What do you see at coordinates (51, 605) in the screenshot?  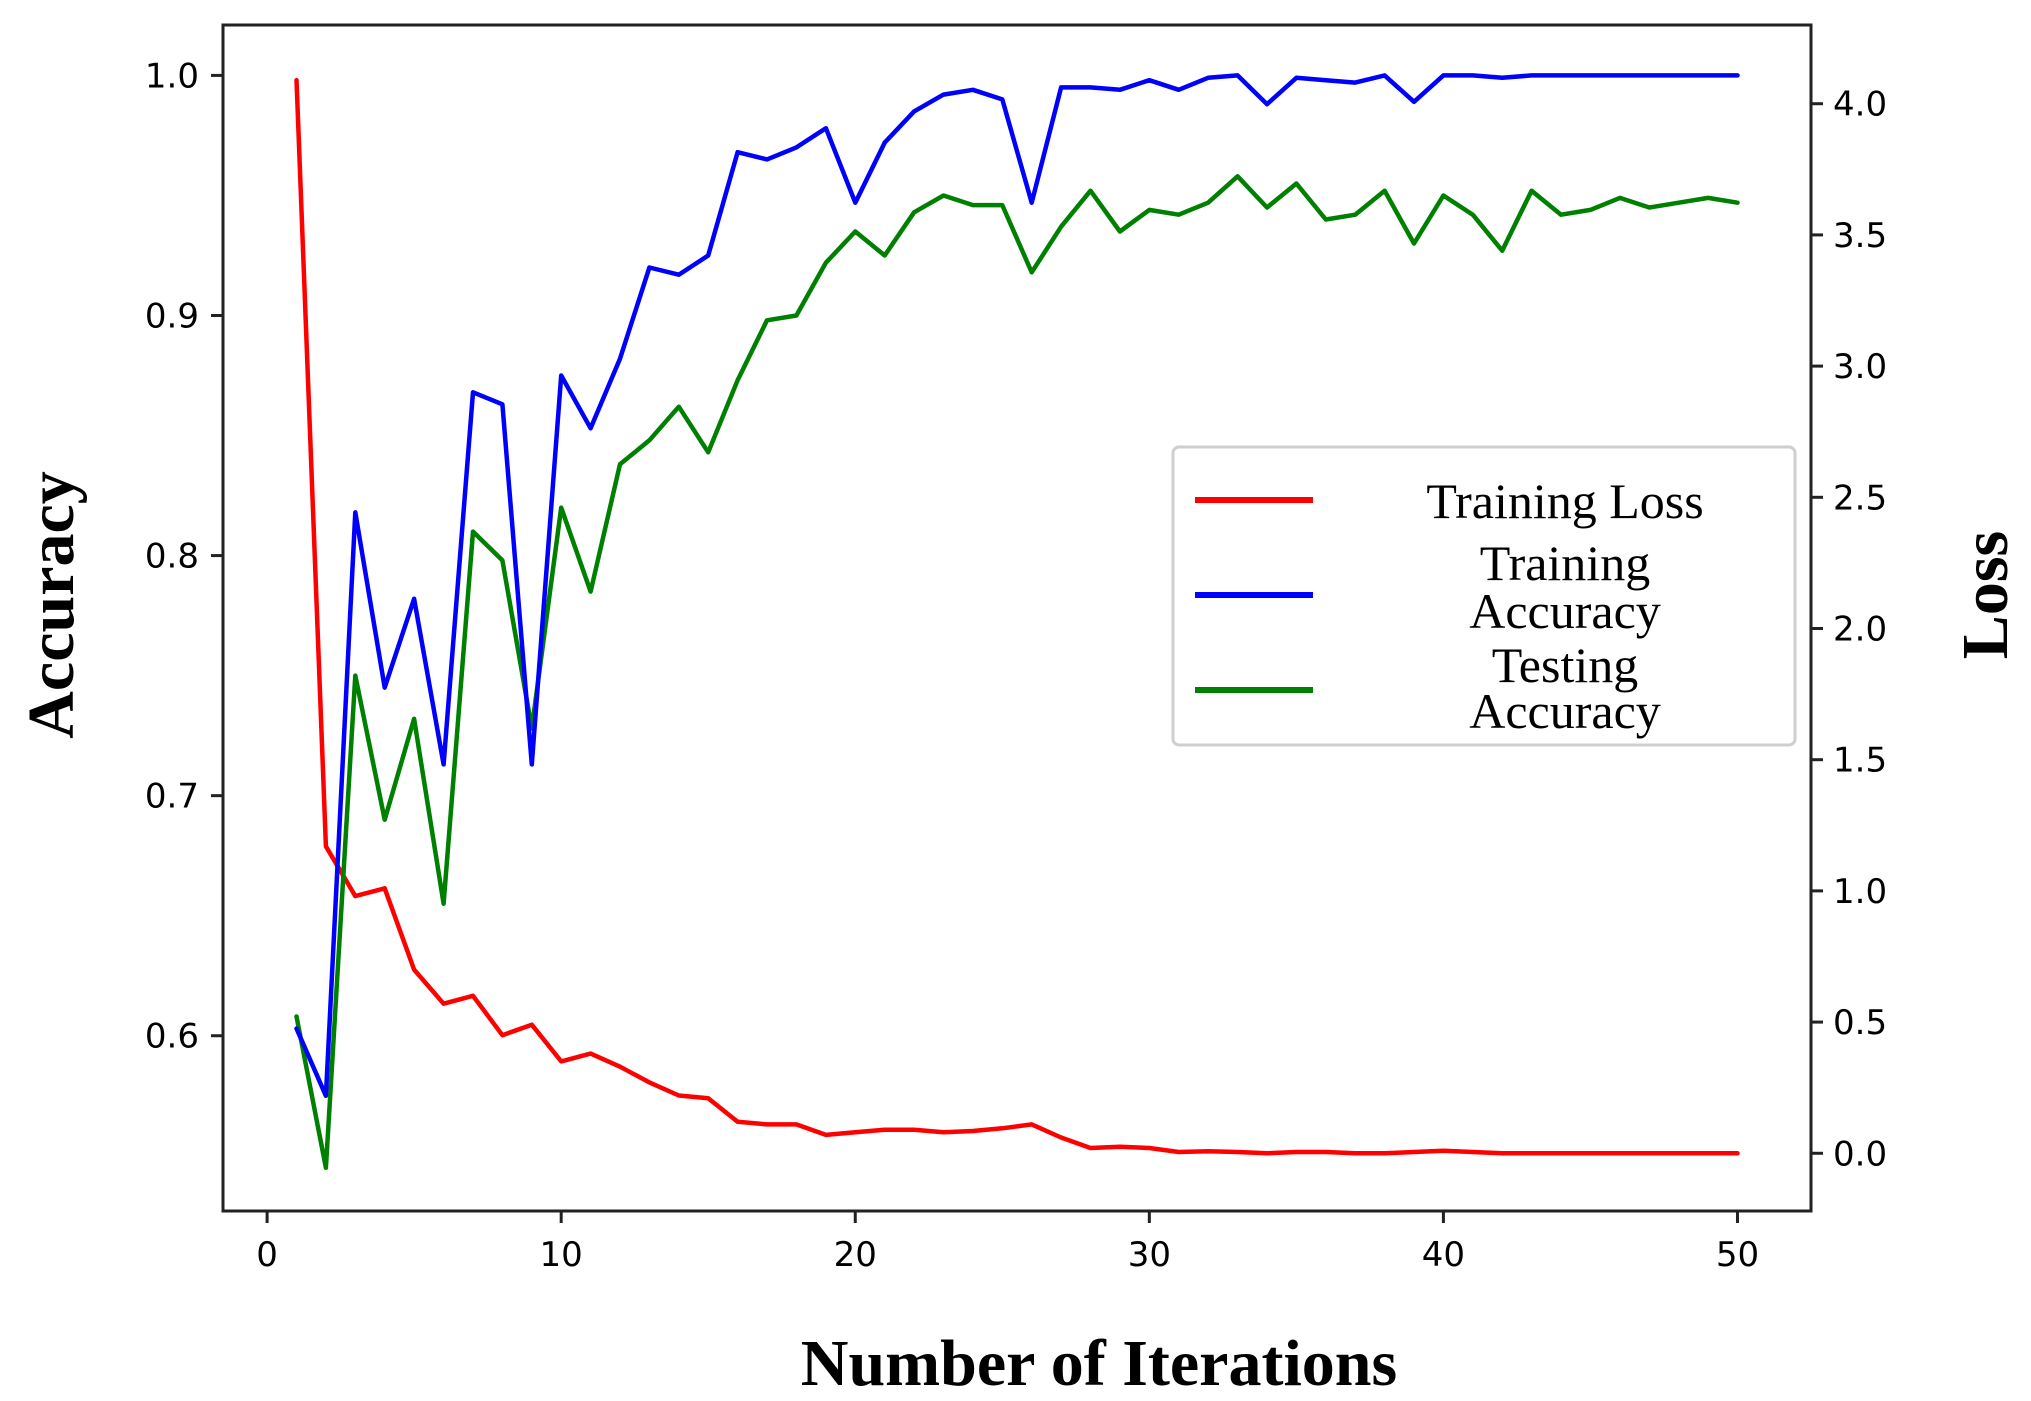 I see `y-axis-left-title: Accuracy` at bounding box center [51, 605].